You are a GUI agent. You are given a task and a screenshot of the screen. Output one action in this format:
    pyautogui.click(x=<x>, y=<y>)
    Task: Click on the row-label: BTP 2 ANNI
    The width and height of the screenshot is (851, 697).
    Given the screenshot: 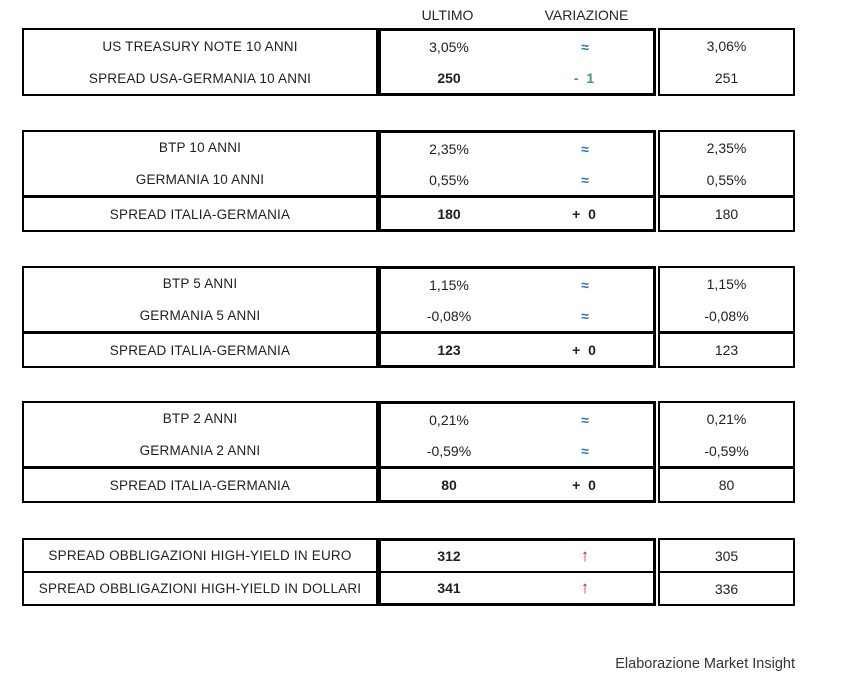 What is the action you would take?
    pyautogui.click(x=200, y=419)
    